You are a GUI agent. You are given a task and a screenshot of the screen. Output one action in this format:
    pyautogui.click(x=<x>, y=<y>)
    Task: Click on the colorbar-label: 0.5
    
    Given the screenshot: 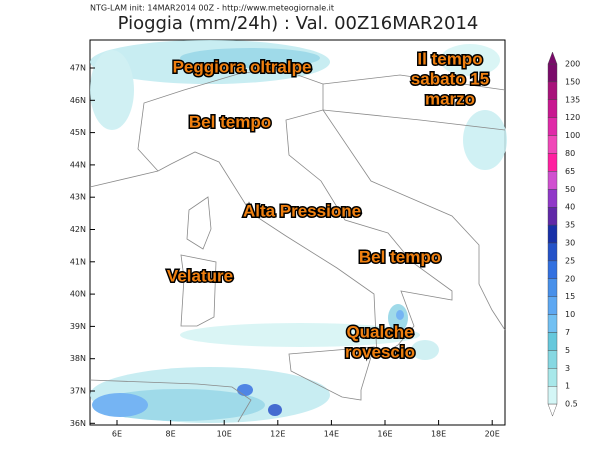 What is the action you would take?
    pyautogui.click(x=571, y=404)
    